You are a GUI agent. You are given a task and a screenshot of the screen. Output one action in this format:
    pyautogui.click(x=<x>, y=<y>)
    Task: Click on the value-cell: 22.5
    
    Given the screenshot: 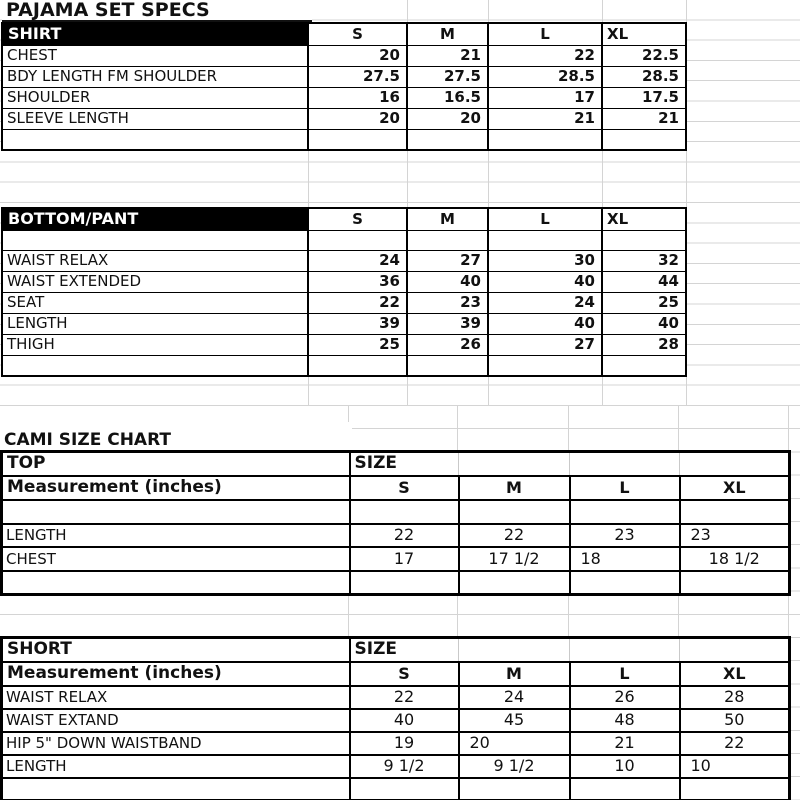 What is the action you would take?
    pyautogui.click(x=644, y=56)
    